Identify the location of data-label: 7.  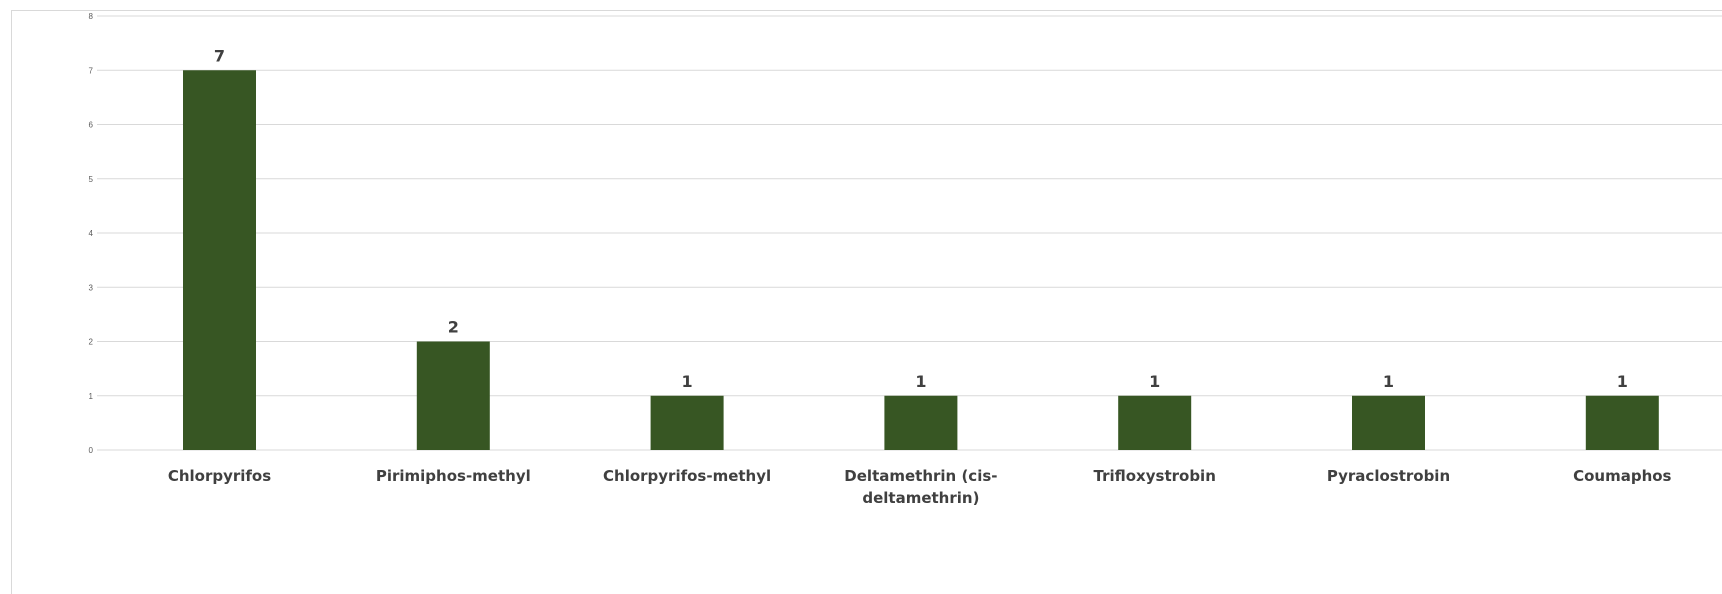
(219, 55).